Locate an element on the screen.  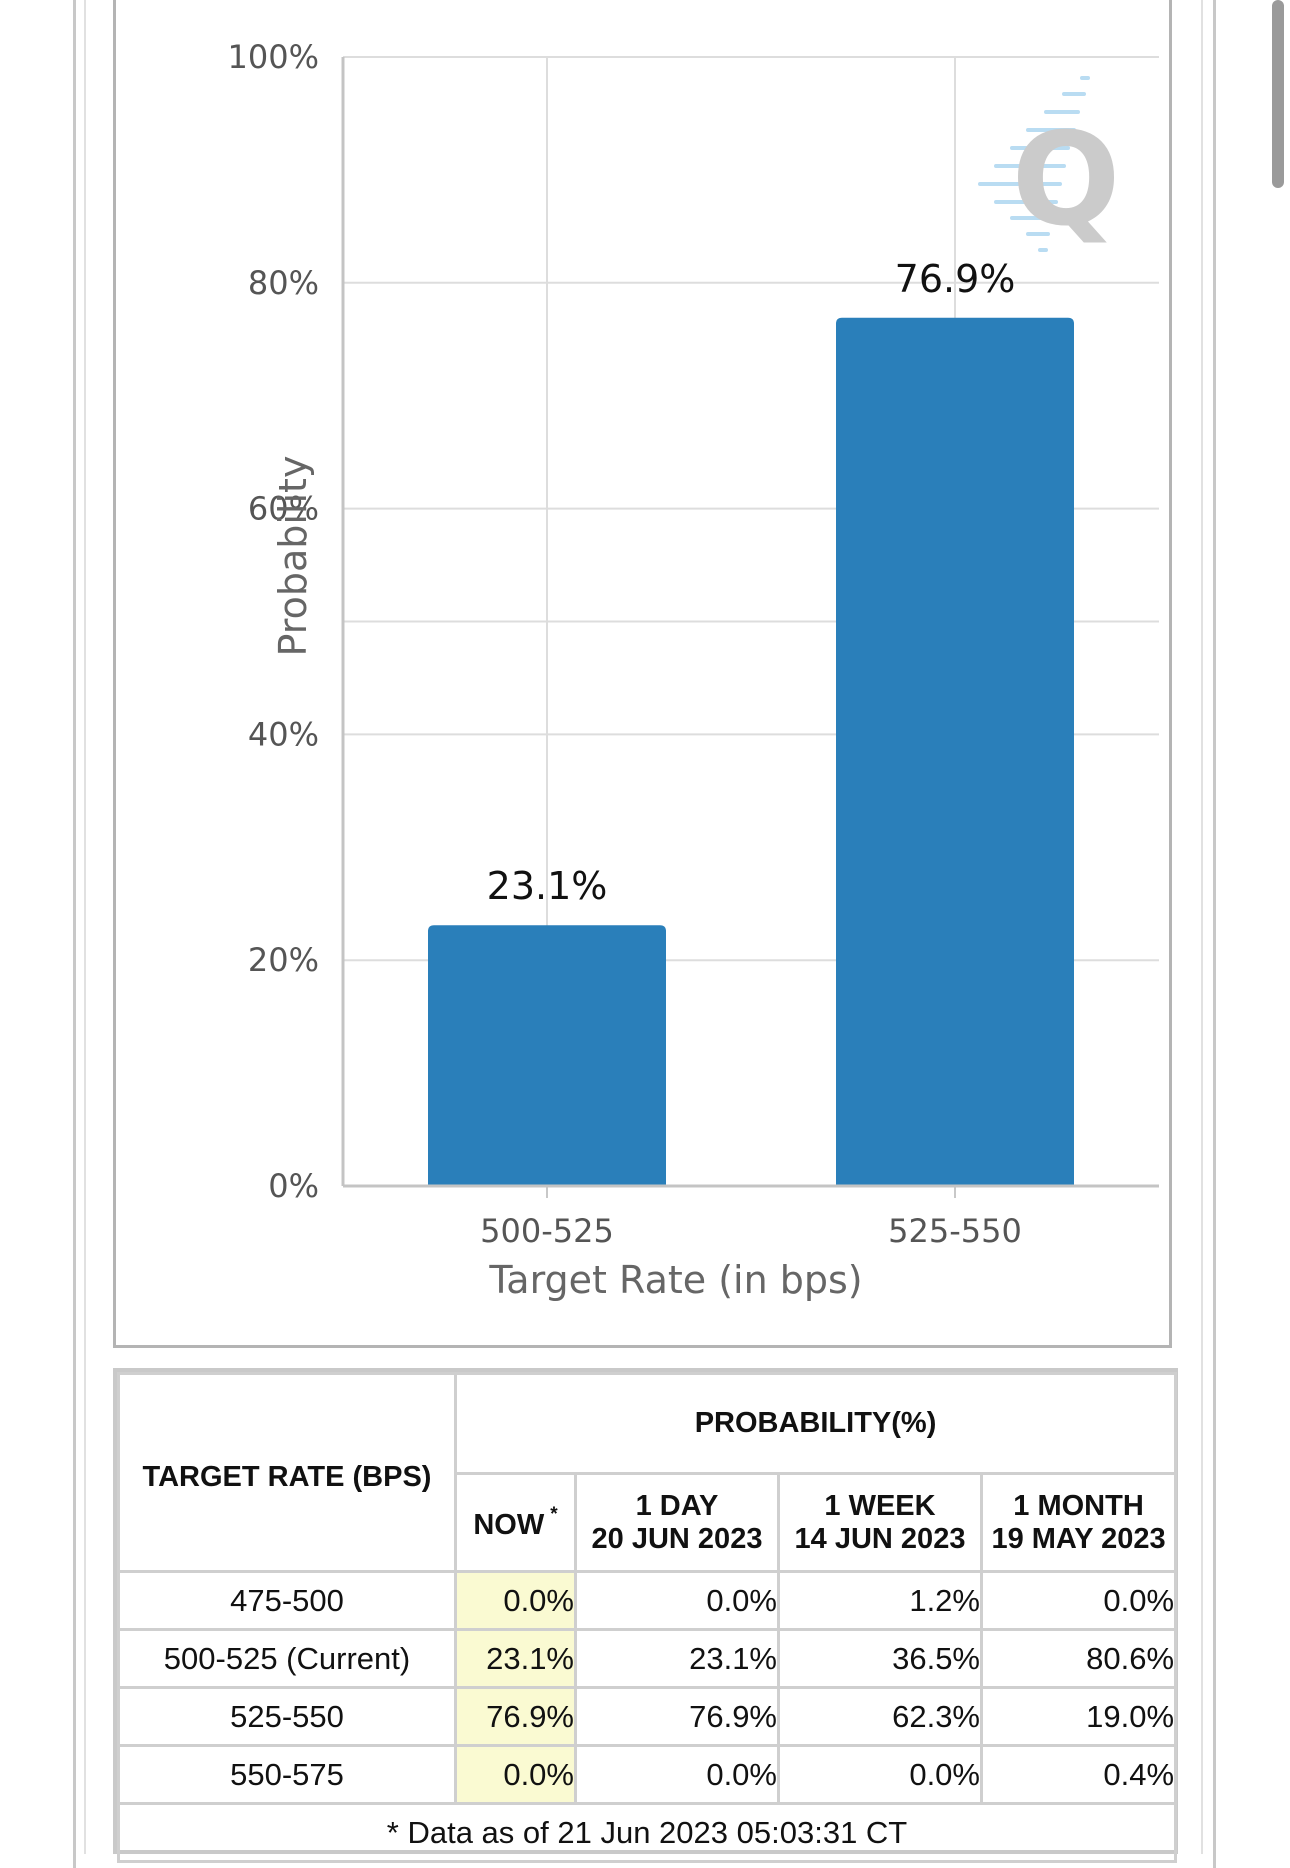
data-timestamp-footnote: * Data as of 21 Jun 2023 05:03:31 CT is located at coordinates (647, 1832).